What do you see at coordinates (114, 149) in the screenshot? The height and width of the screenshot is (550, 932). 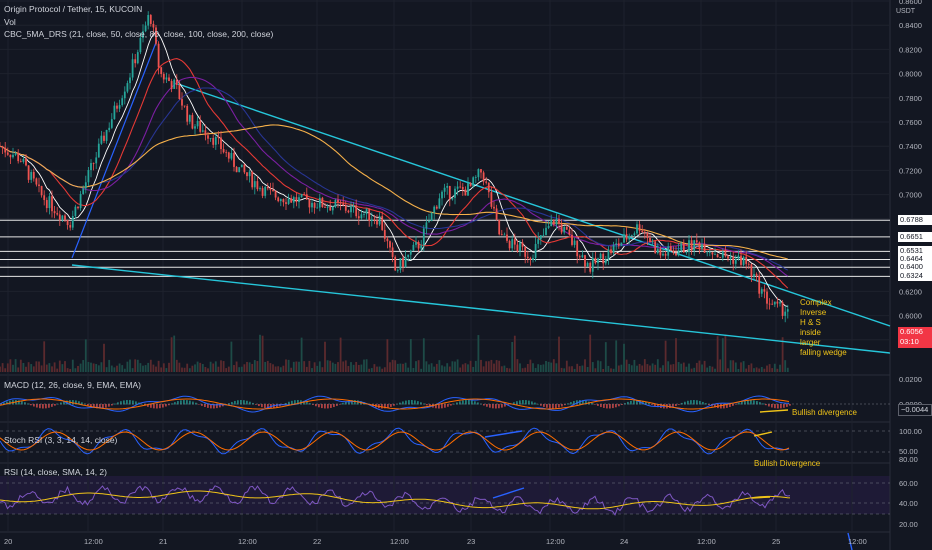 I see `rising-trendline` at bounding box center [114, 149].